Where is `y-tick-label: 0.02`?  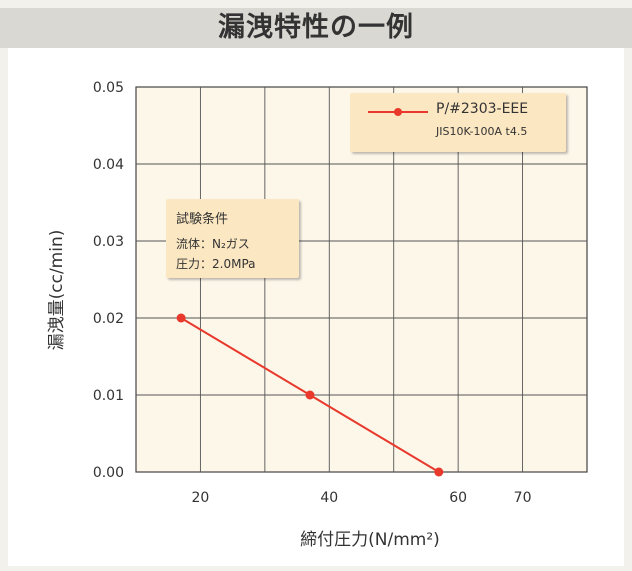
y-tick-label: 0.02 is located at coordinates (108, 319).